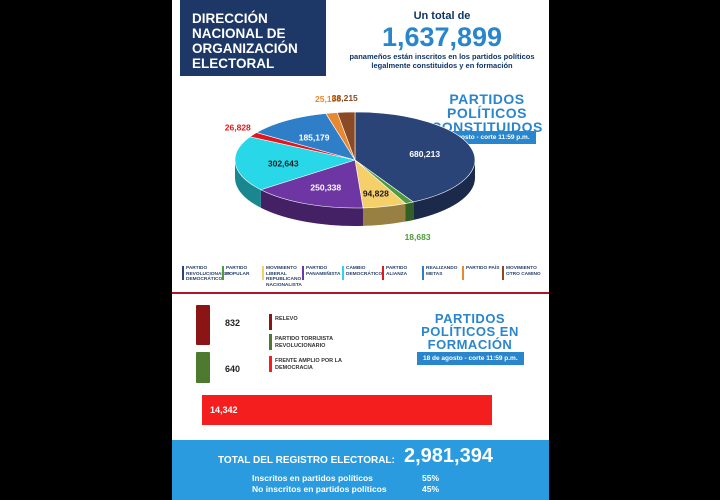 The image size is (720, 500). What do you see at coordinates (431, 489) in the screenshot?
I see `not-enrolled-pct: 45%` at bounding box center [431, 489].